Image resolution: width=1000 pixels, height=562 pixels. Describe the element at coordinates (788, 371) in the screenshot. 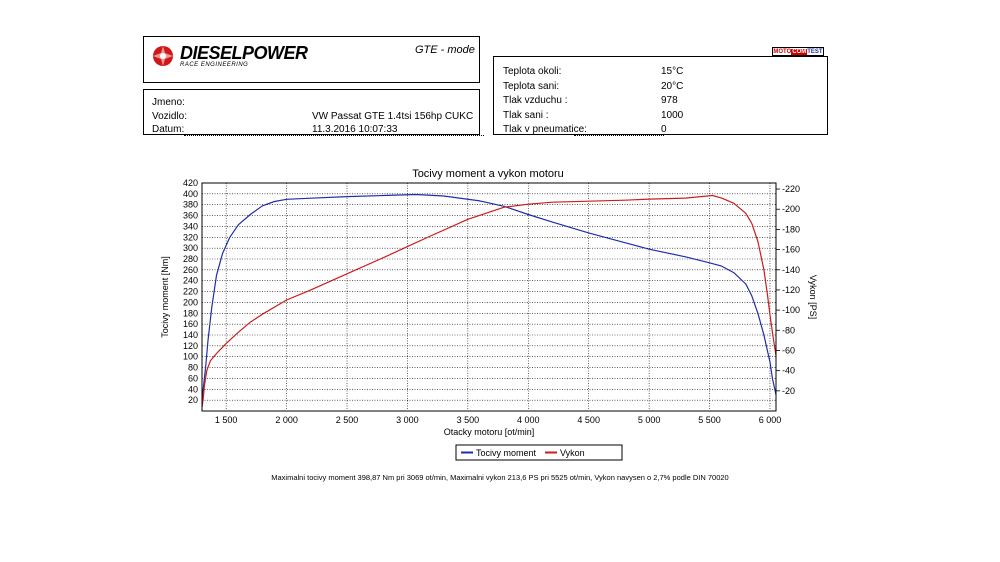

I see `y2-tick-label: -40` at that location.